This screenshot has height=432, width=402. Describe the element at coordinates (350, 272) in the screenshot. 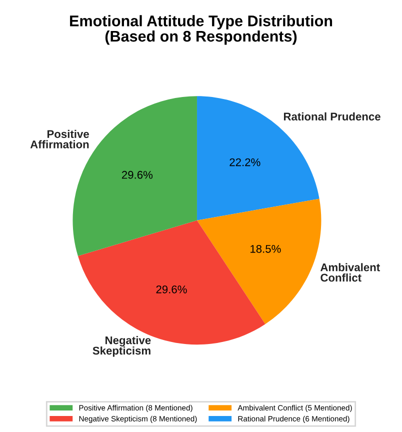

I see `text: Ambivalent Conflict` at that location.